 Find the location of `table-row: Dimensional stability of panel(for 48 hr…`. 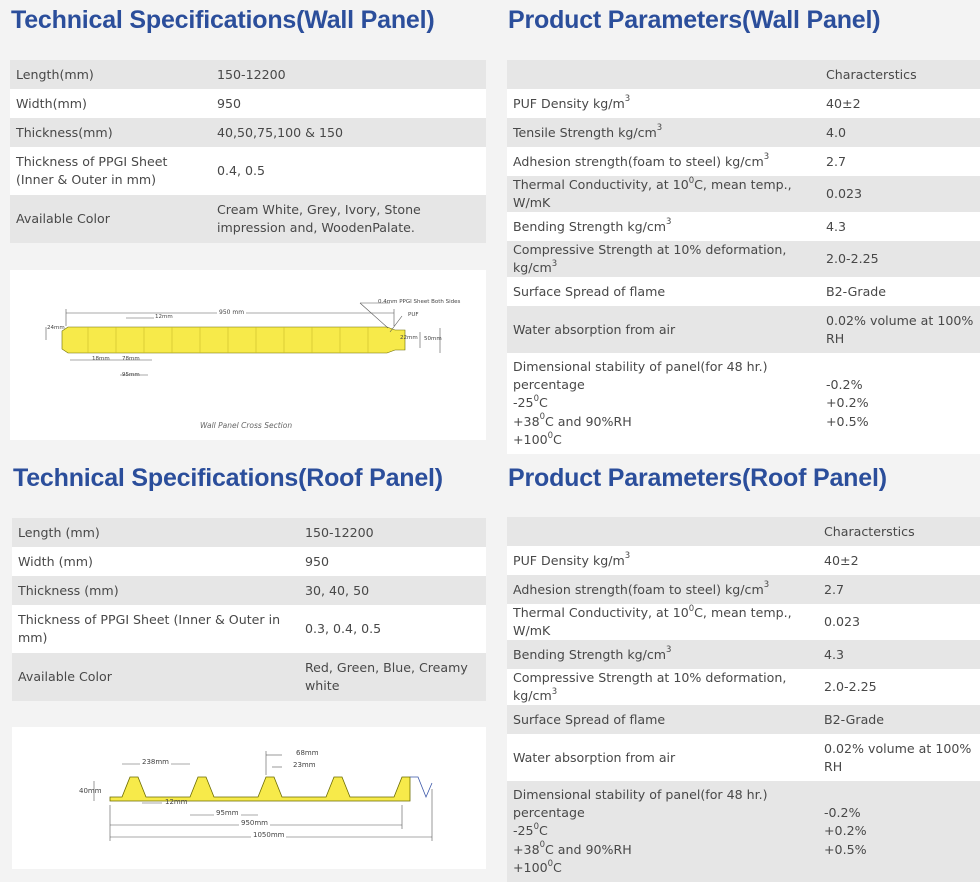

table-row: Dimensional stability of panel(for 48 hr… is located at coordinates (743, 403).